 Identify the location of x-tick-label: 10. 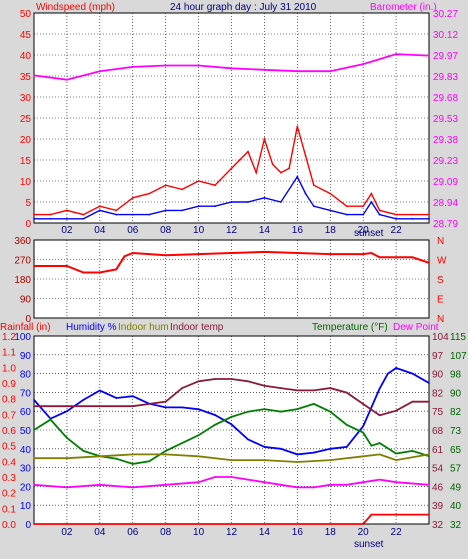
(199, 532).